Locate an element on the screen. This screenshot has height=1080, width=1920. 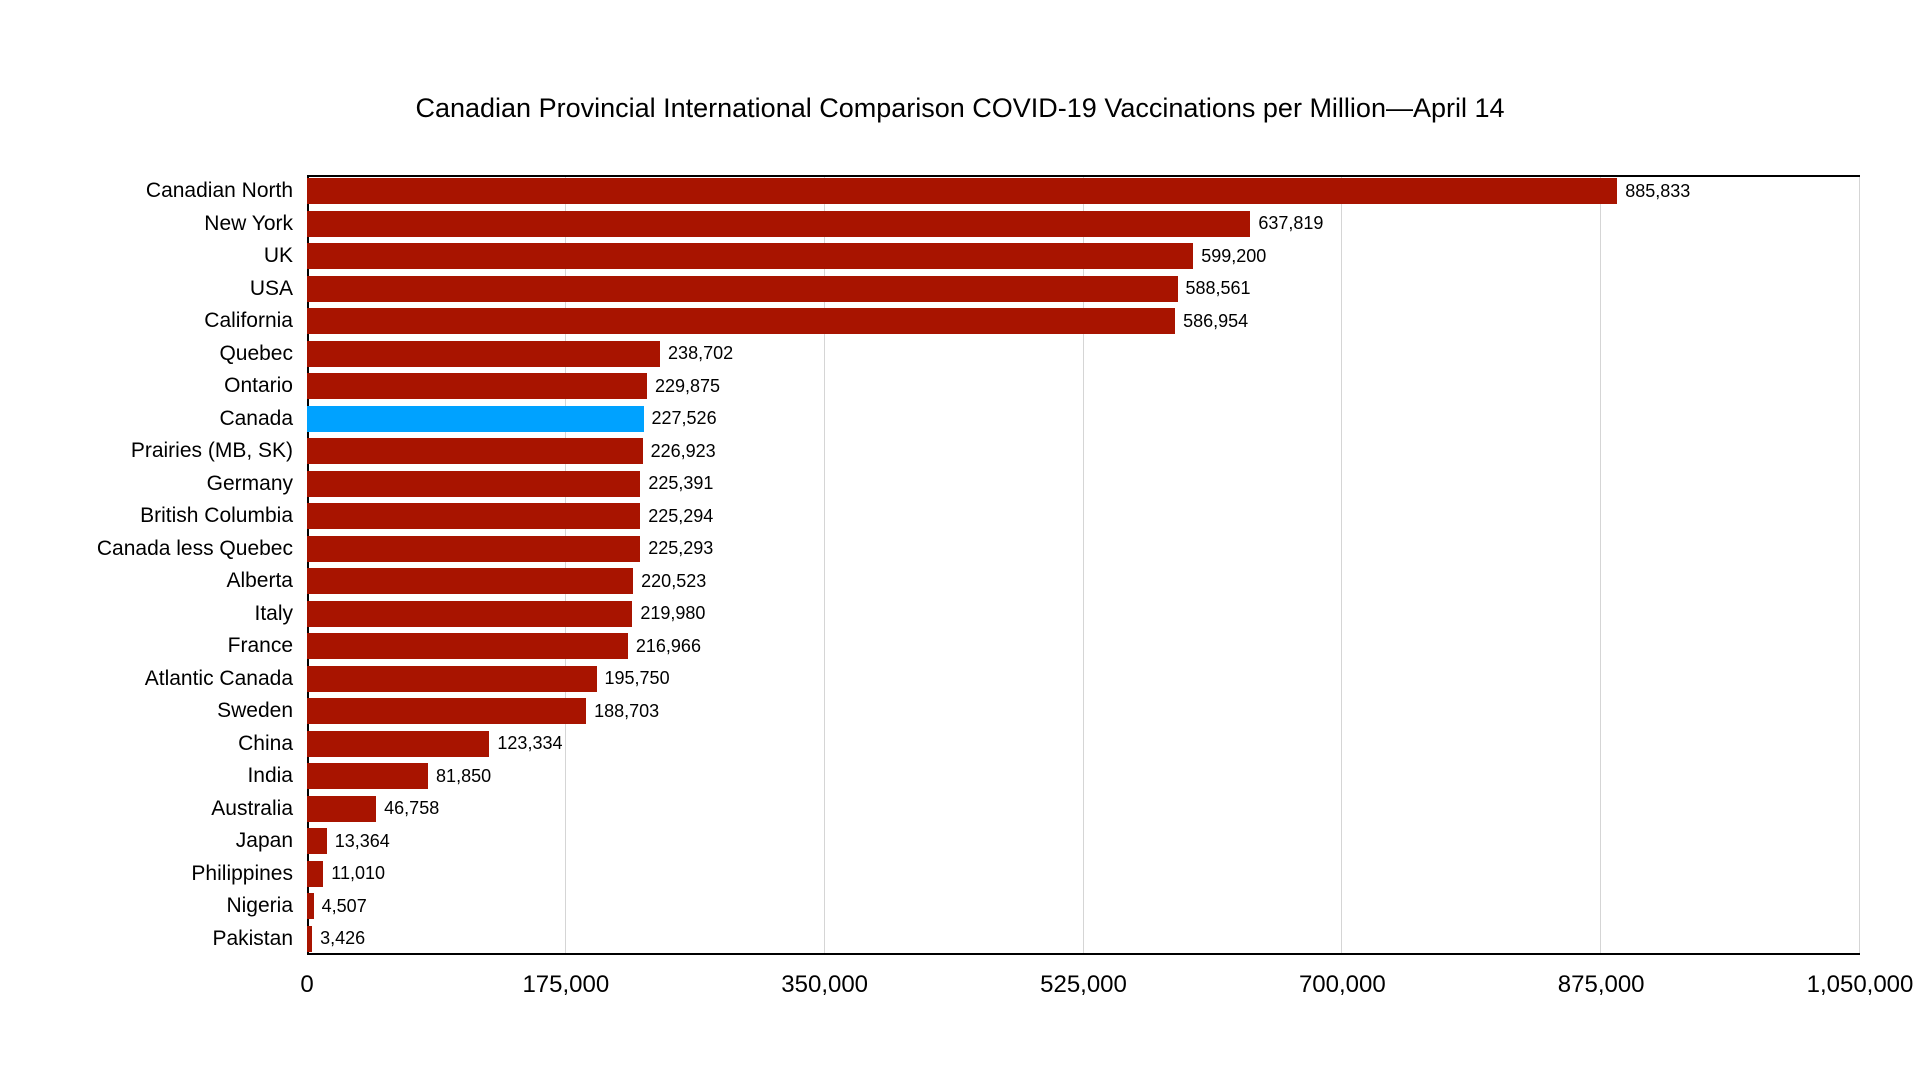
bar-track: 13,364 is located at coordinates (1083, 841).